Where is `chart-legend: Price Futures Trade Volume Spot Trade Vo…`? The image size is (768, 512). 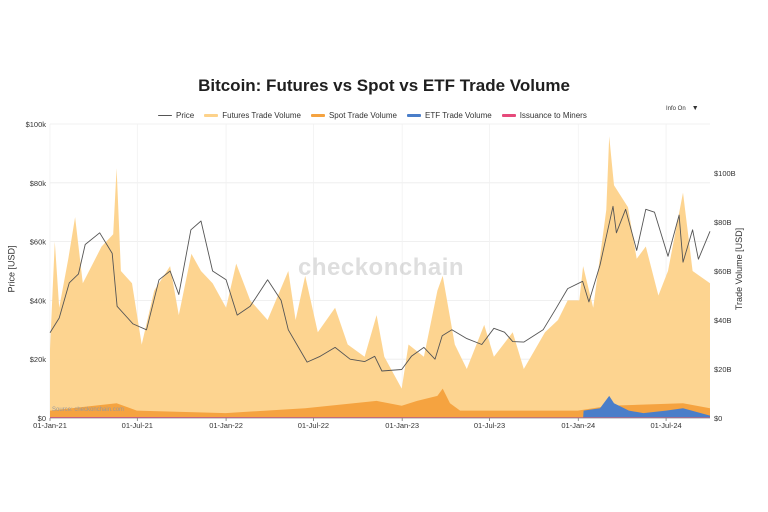 chart-legend: Price Futures Trade Volume Spot Trade Vo… is located at coordinates (372, 115).